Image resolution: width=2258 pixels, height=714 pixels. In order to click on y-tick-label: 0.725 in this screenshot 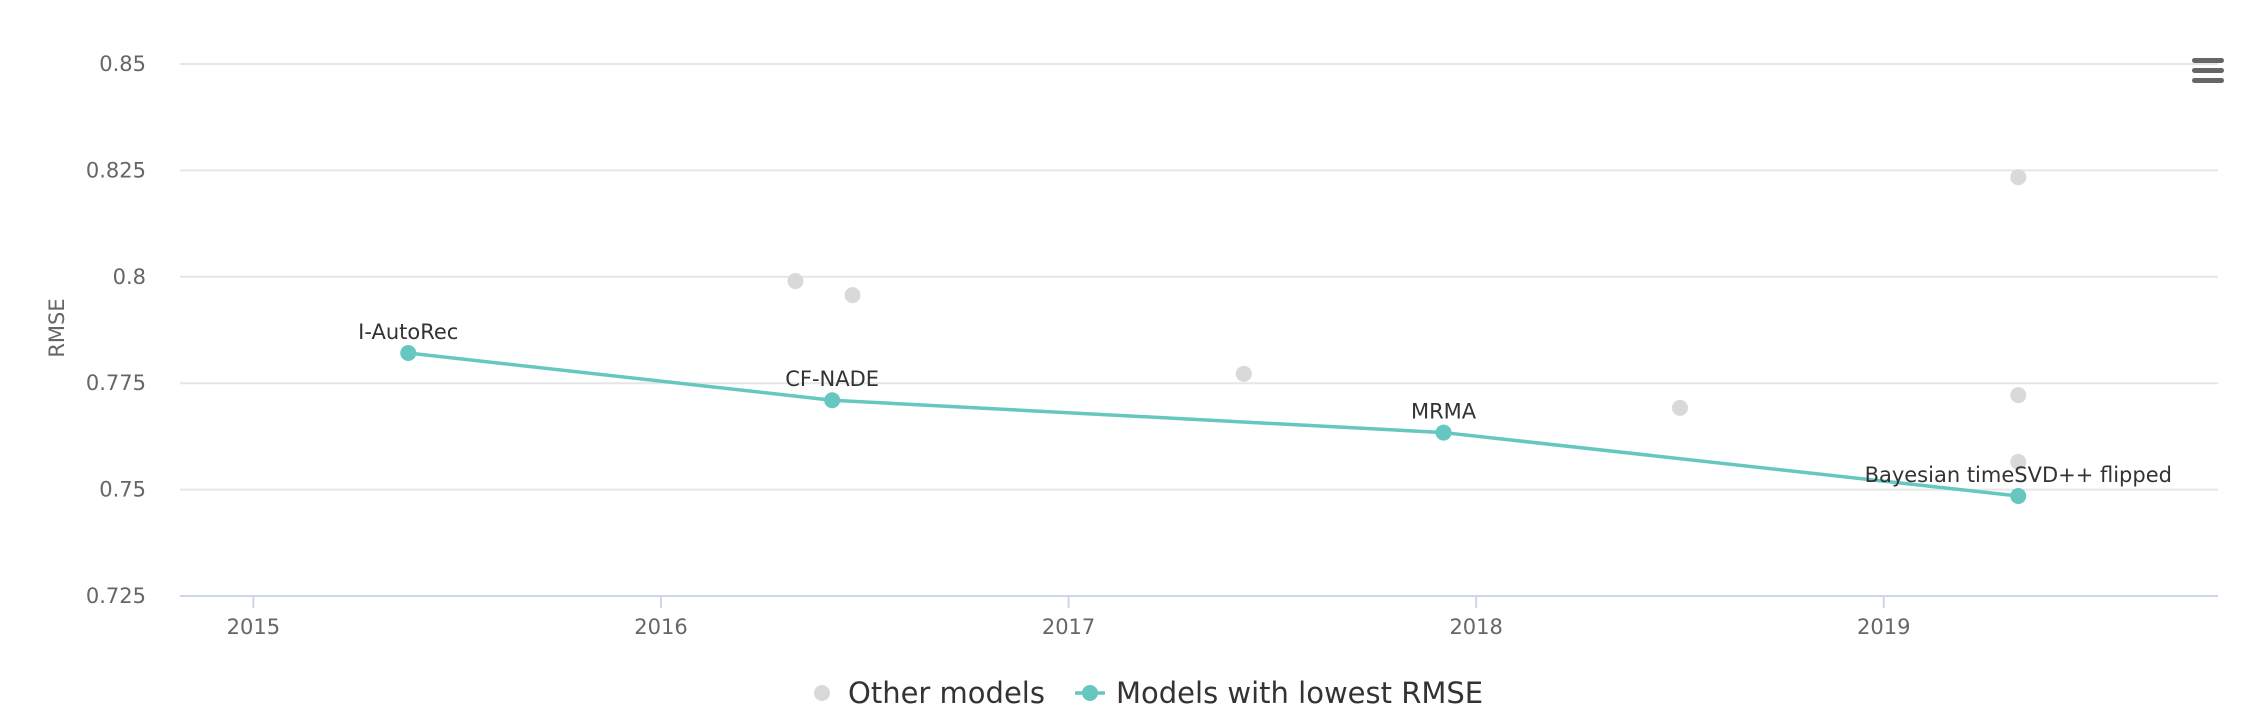, I will do `click(116, 596)`.